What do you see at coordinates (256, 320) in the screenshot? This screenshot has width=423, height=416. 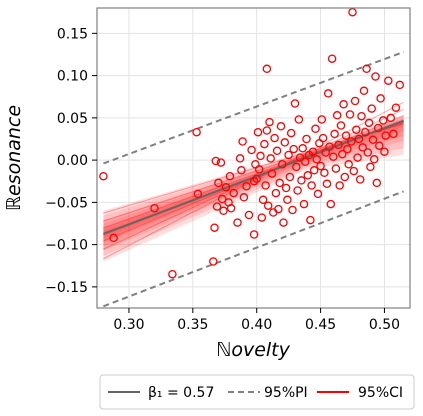 I see `x-axis-ticks: 0.30 0.35 0.40 0.45 0.50` at bounding box center [256, 320].